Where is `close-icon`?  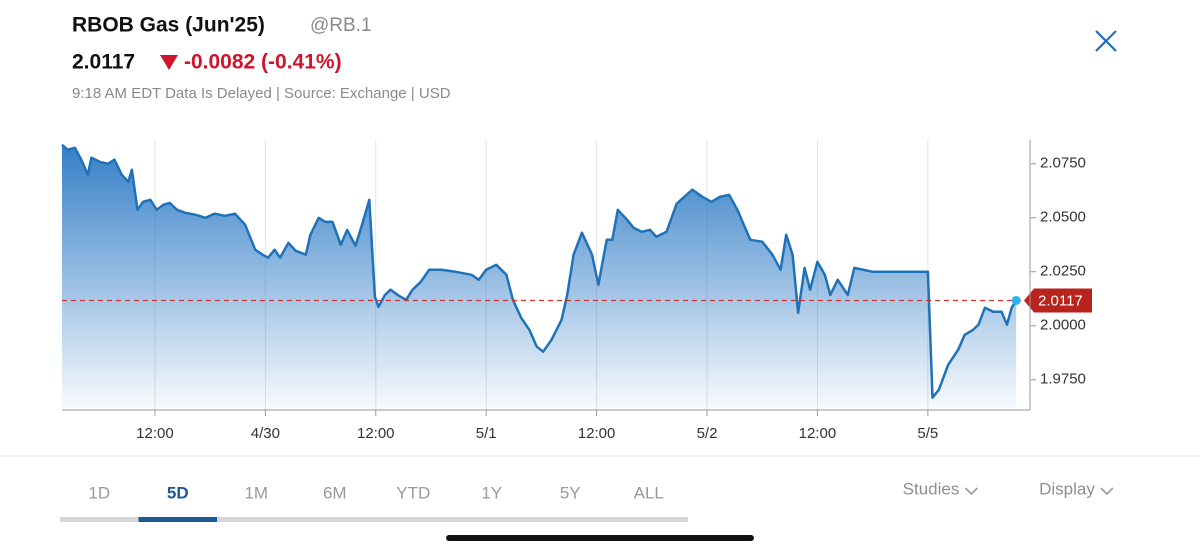
close-icon is located at coordinates (1106, 41).